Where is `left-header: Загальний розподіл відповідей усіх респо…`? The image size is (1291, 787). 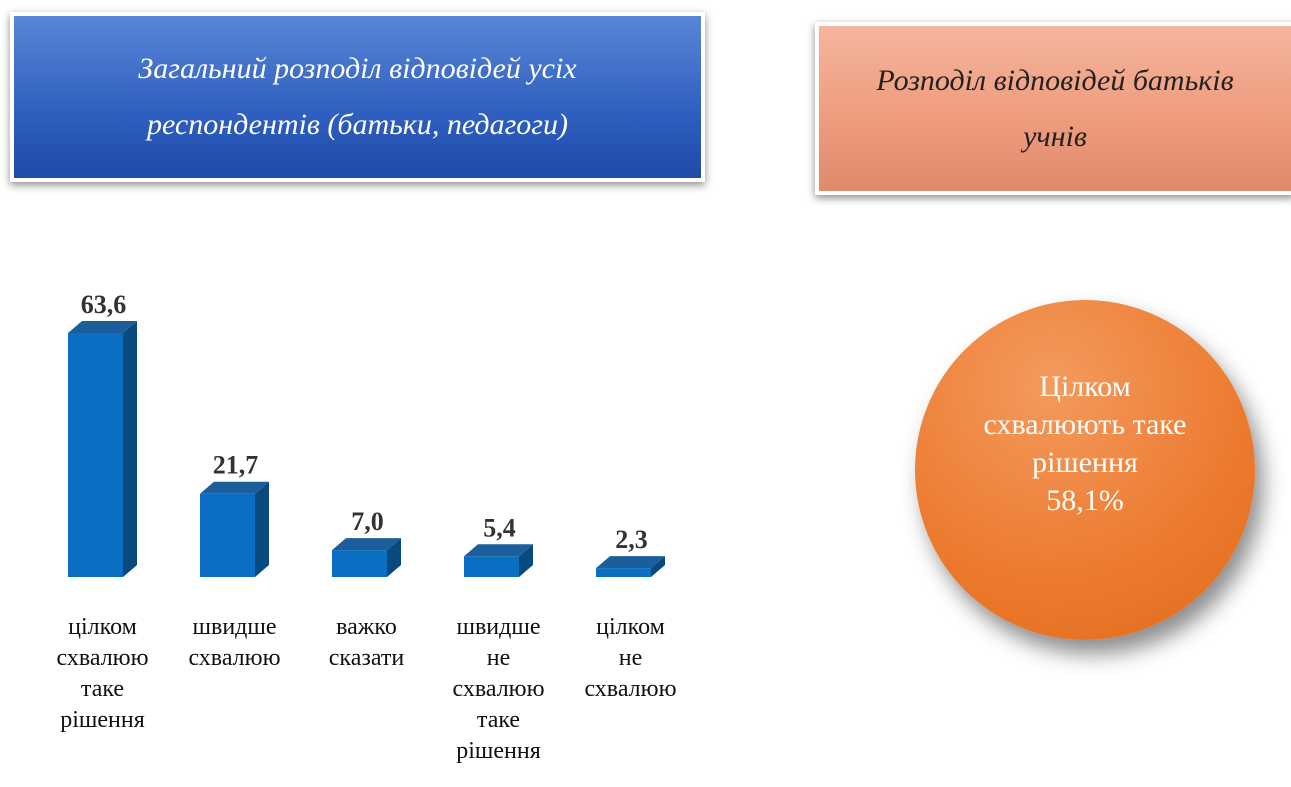 left-header: Загальний розподіл відповідей усіх респо… is located at coordinates (357, 97).